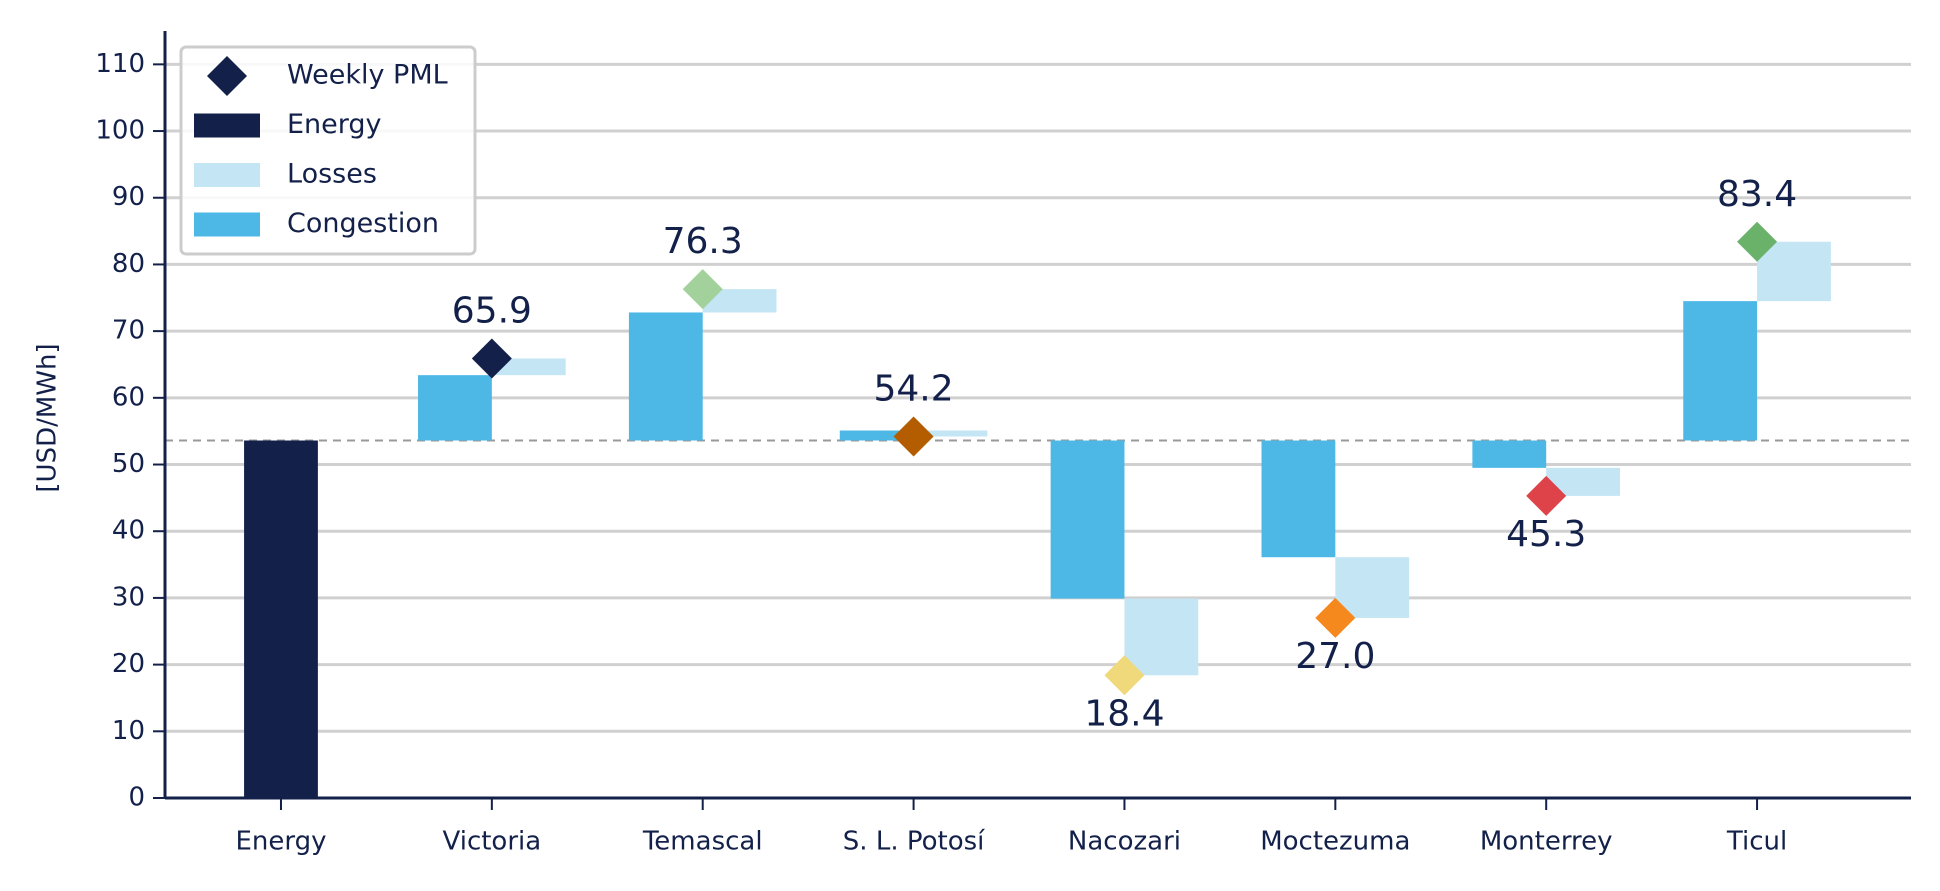 The width and height of the screenshot is (1940, 891). What do you see at coordinates (492, 310) in the screenshot?
I see `value-label: 65.9` at bounding box center [492, 310].